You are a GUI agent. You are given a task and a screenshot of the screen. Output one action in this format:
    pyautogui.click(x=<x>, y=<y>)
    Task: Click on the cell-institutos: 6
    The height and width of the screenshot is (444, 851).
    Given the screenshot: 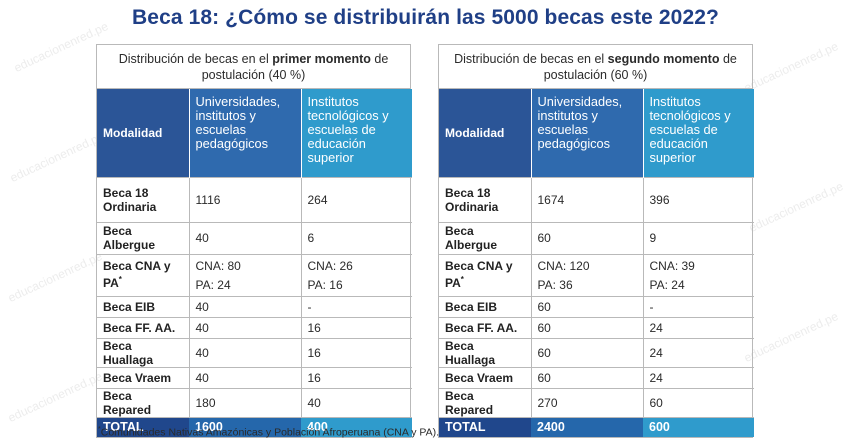 What is the action you would take?
    pyautogui.click(x=356, y=238)
    